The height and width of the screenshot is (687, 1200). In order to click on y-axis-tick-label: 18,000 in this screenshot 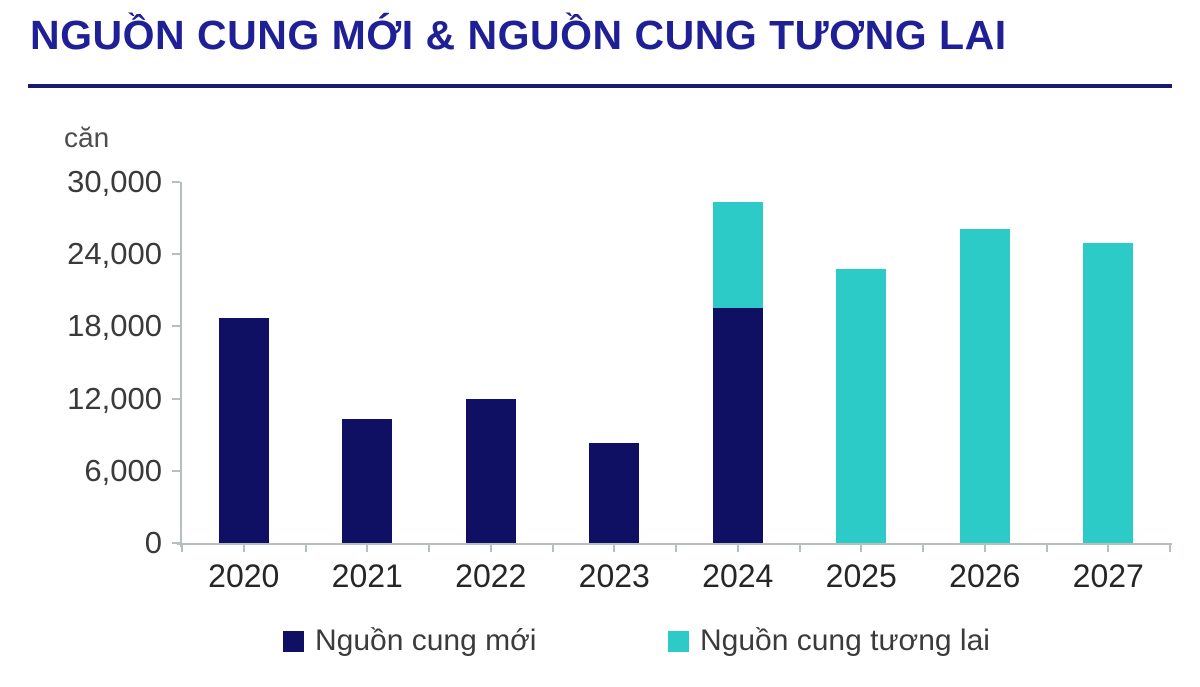, I will do `click(114, 326)`.